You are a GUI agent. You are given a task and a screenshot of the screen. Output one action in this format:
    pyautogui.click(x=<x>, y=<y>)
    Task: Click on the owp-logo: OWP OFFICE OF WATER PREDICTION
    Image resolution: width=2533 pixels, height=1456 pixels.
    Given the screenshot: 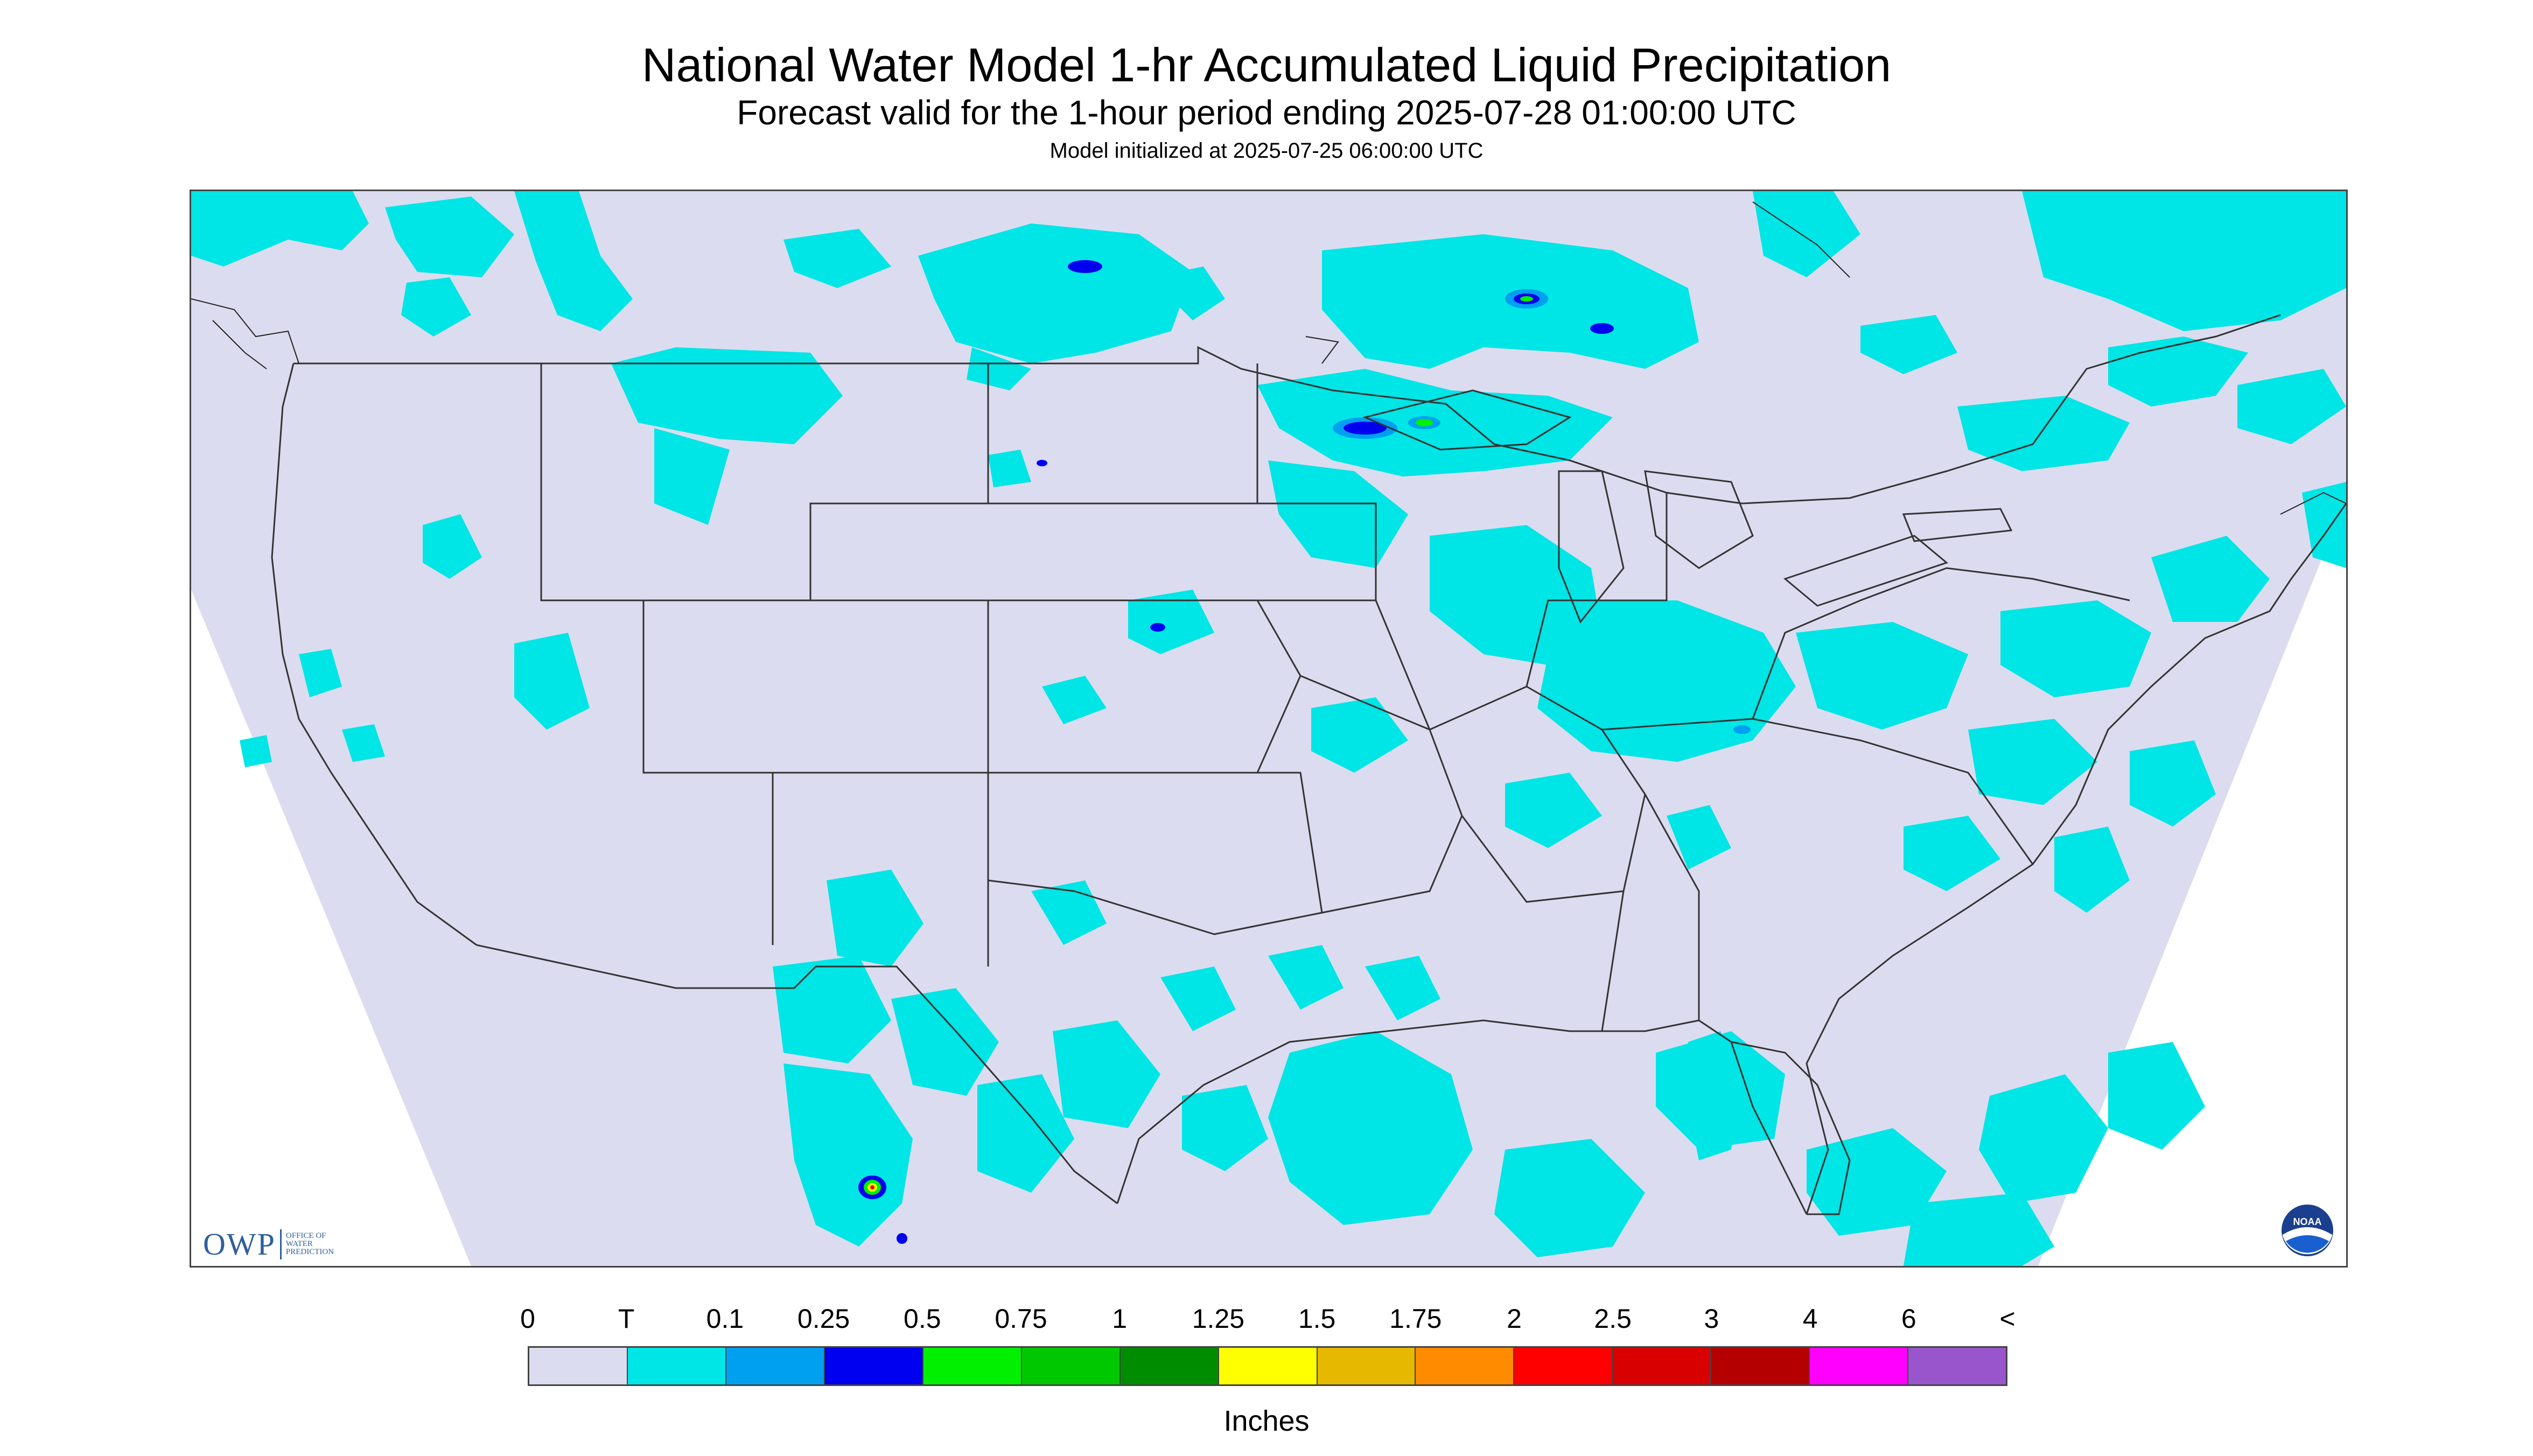 What is the action you would take?
    pyautogui.click(x=268, y=1244)
    